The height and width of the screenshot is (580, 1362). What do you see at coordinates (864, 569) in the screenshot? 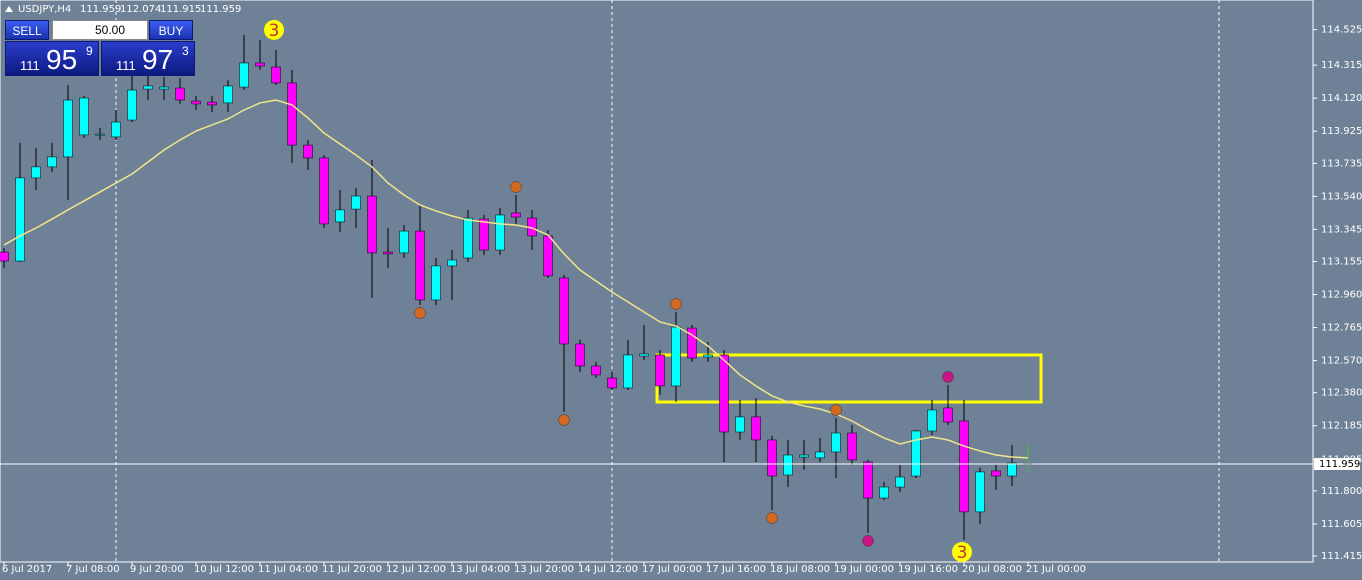
I see `x-tick-label: 19 Jul 00:00` at bounding box center [864, 569].